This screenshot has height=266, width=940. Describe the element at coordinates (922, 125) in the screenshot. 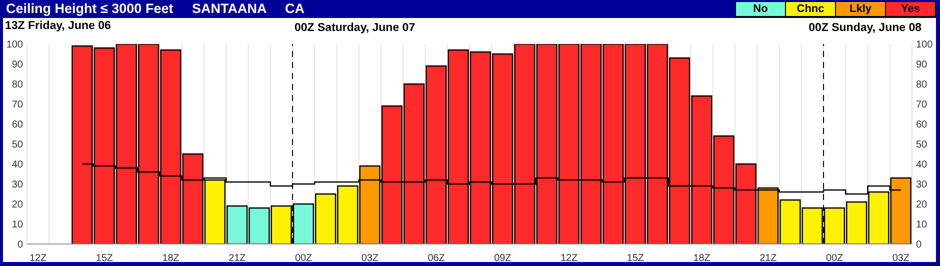

I see `y2-tick-label: 60` at that location.